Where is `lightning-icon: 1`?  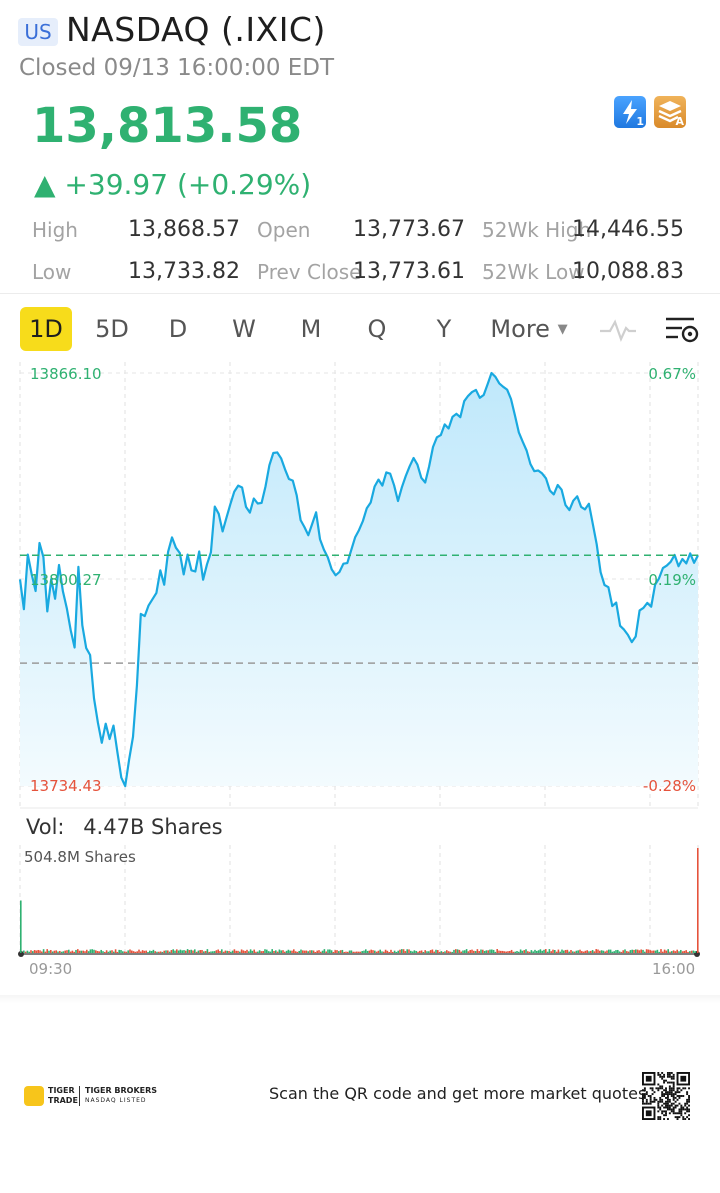 lightning-icon: 1 is located at coordinates (630, 112).